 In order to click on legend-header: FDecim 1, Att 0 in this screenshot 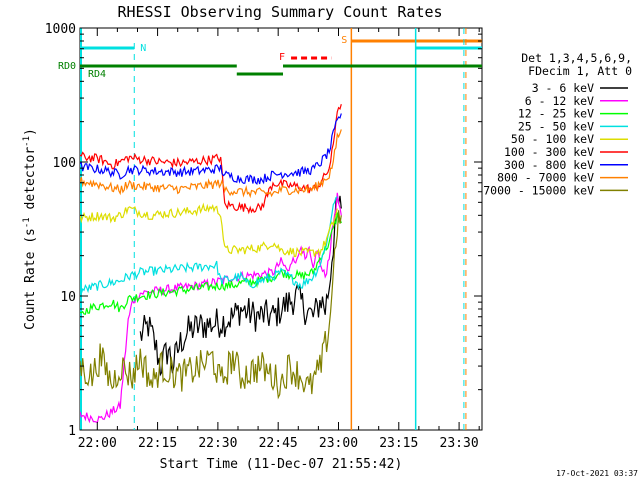, I will do `click(580, 71)`.